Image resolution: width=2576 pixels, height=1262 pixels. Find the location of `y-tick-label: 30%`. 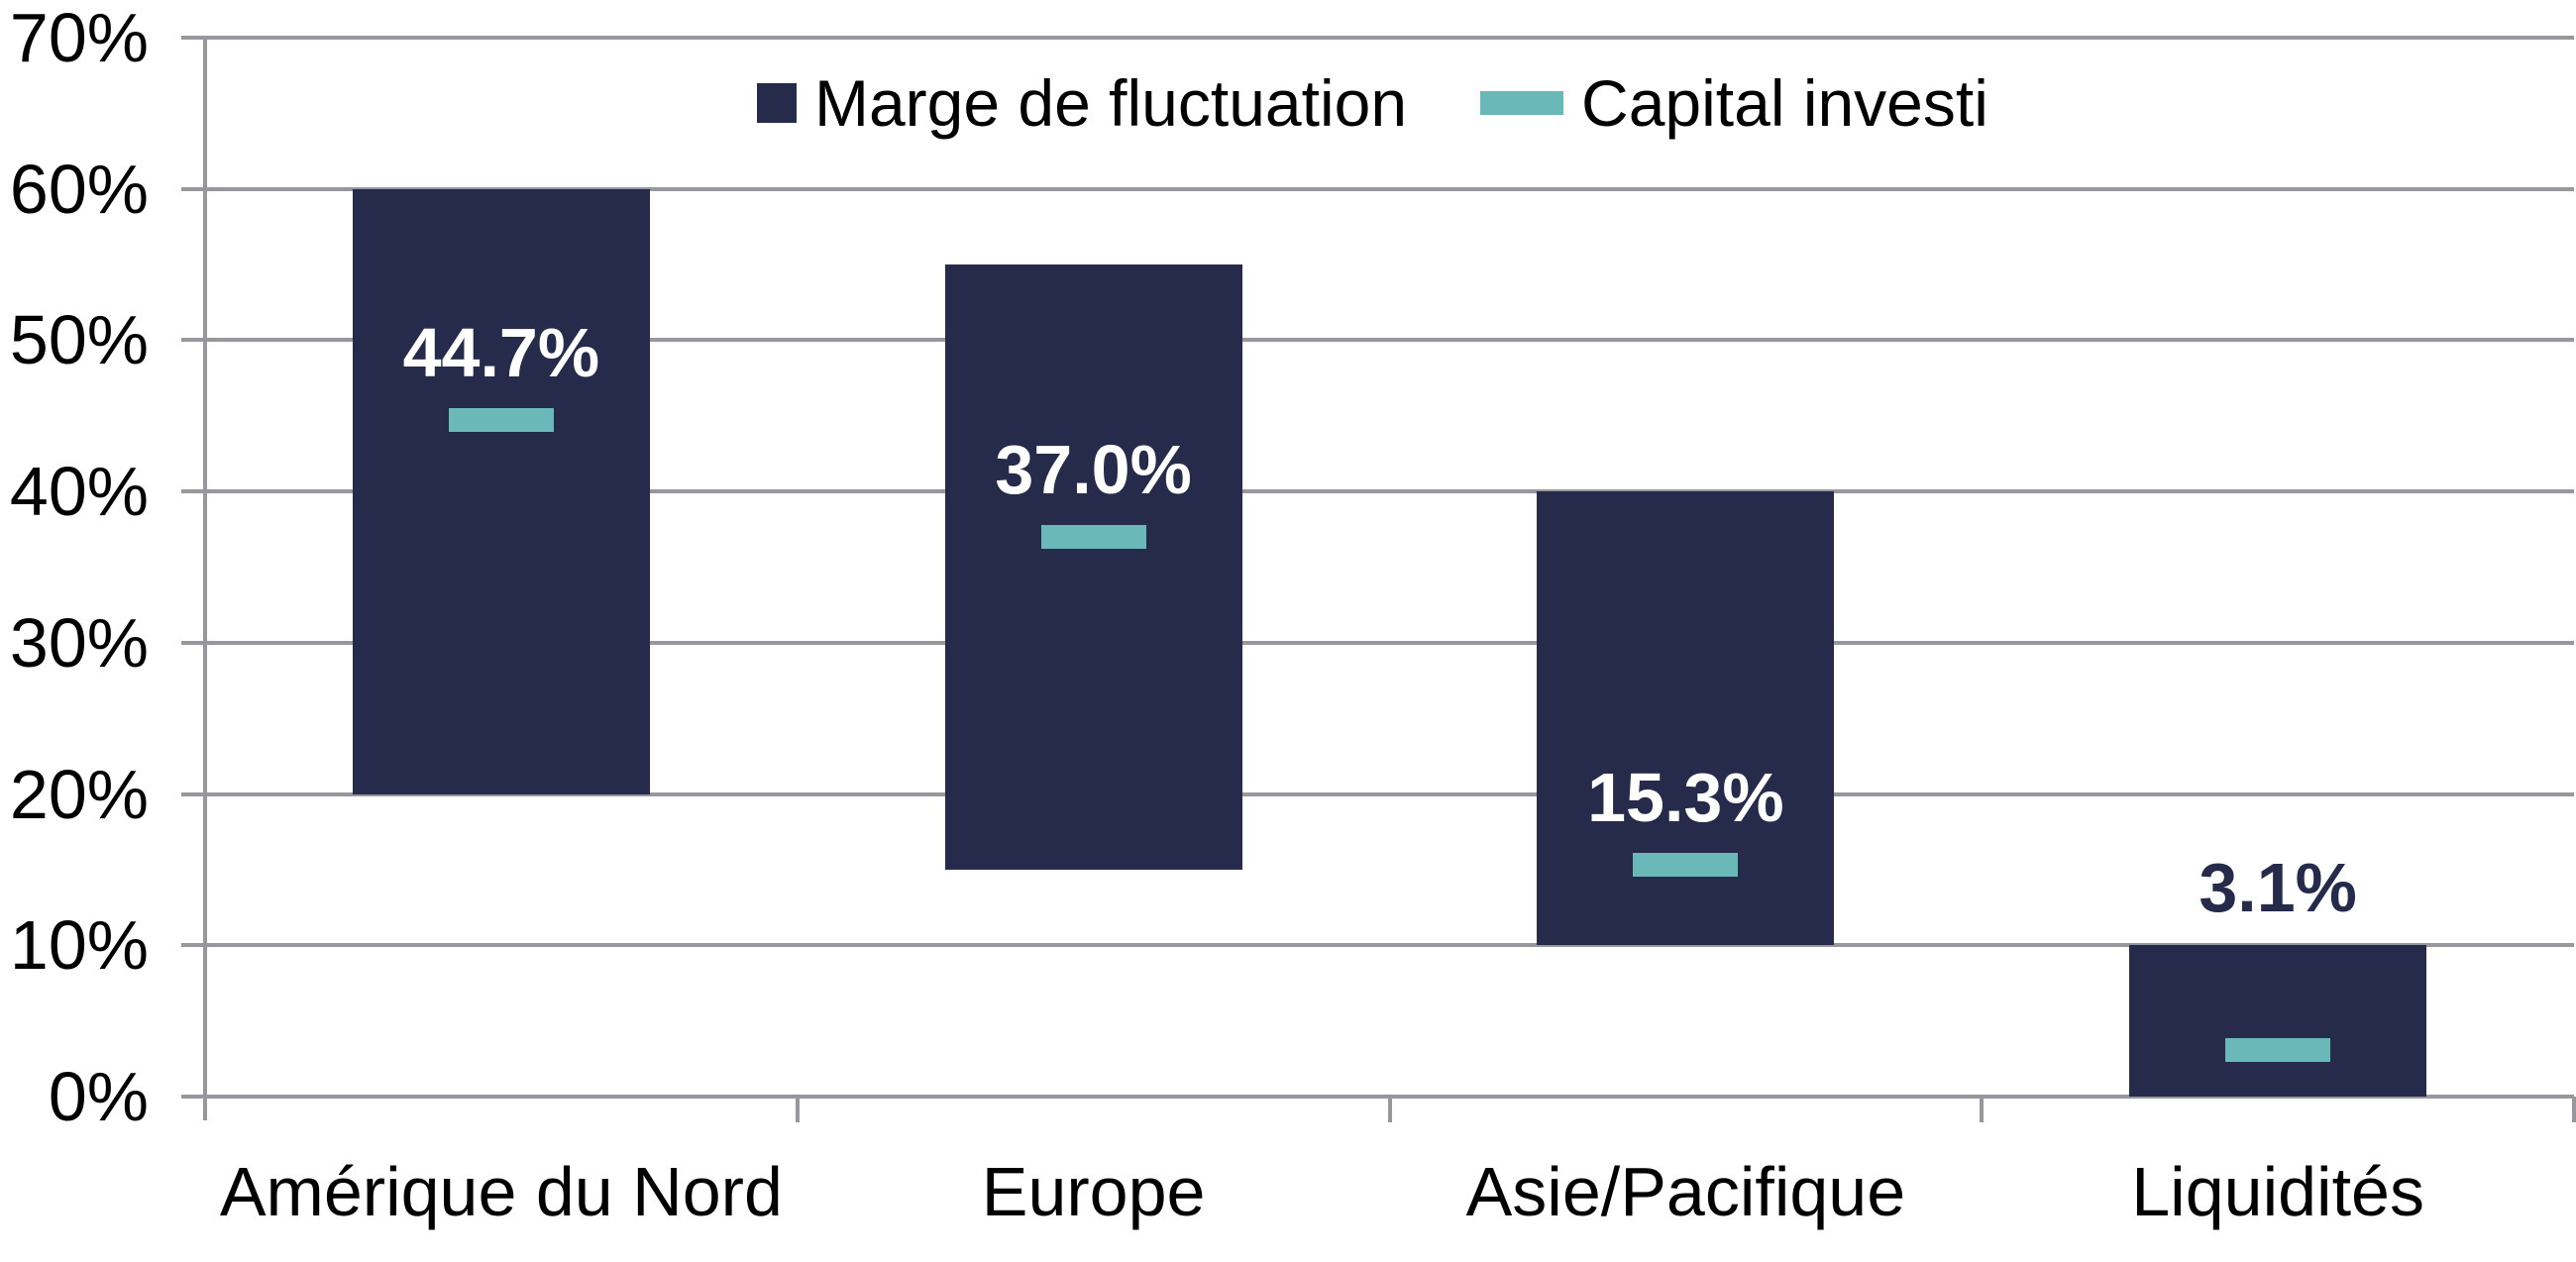

y-tick-label: 30% is located at coordinates (79, 642).